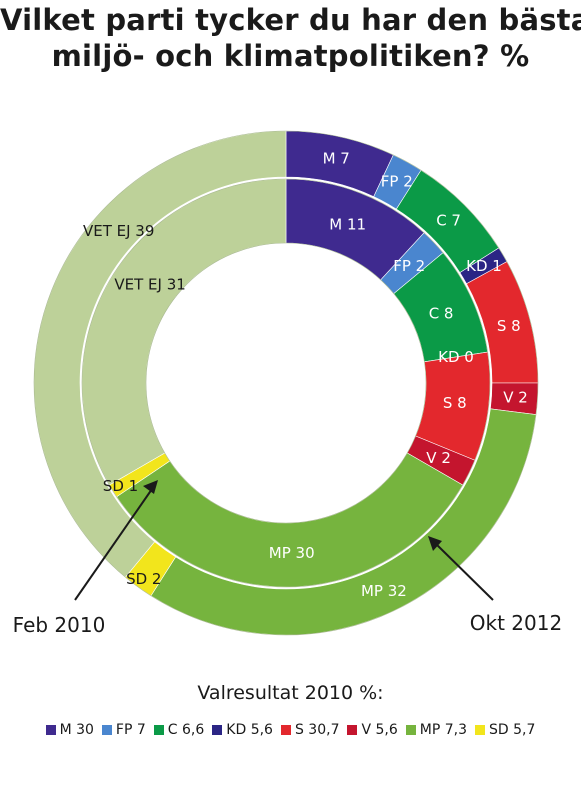 The width and height of the screenshot is (581, 800). Describe the element at coordinates (384, 591) in the screenshot. I see `outer-slice-mp-label: MP 32` at that location.